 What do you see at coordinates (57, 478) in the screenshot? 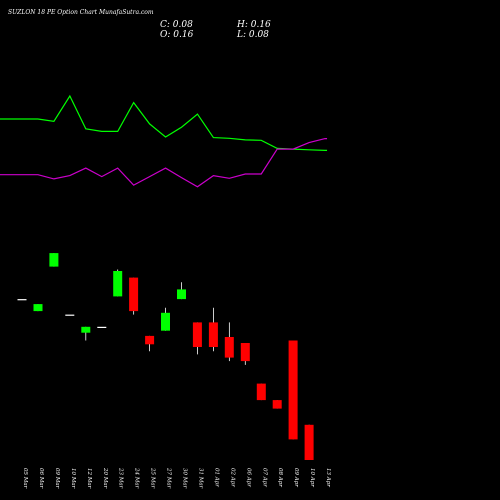
I see `x-tick-label: 09 Mar` at bounding box center [57, 478].